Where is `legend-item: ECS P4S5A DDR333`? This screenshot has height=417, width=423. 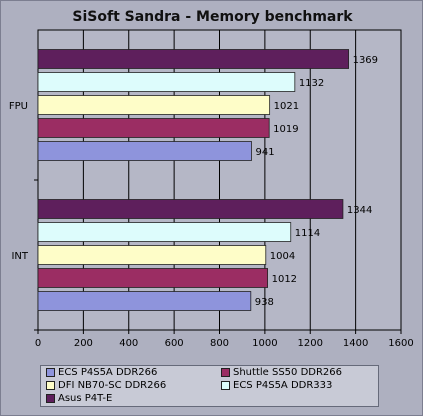
legend-item: ECS P4S5A DDR333 is located at coordinates (276, 385).